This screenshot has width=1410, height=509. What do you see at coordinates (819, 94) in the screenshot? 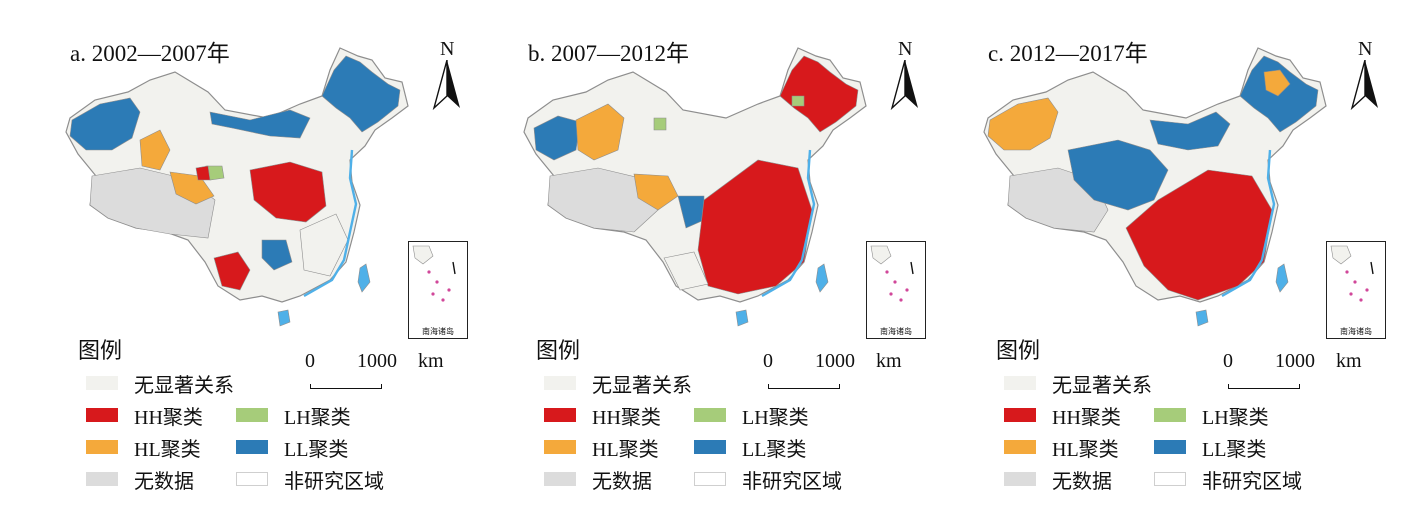
I see `region-northeast-hh` at bounding box center [819, 94].